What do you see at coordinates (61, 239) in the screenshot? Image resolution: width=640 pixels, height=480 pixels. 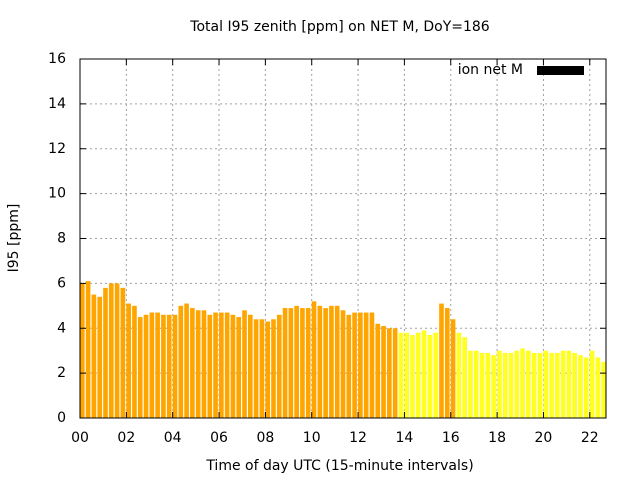 I see `y-tick-label: 8` at bounding box center [61, 239].